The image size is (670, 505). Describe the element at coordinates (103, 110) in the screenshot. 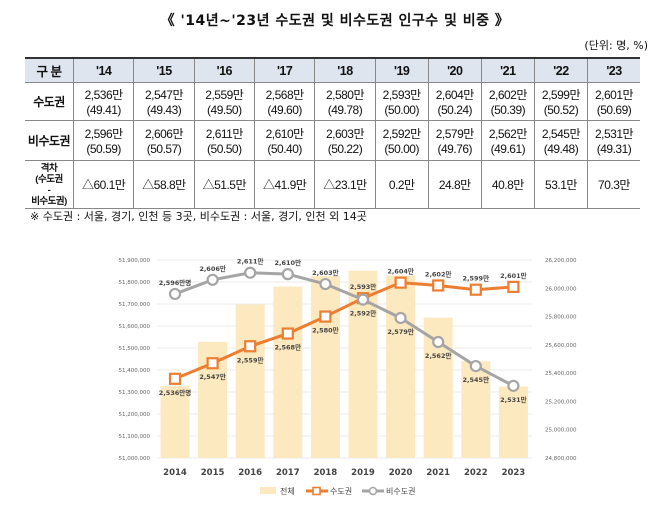

I see `cell-share: (49.41)` at that location.